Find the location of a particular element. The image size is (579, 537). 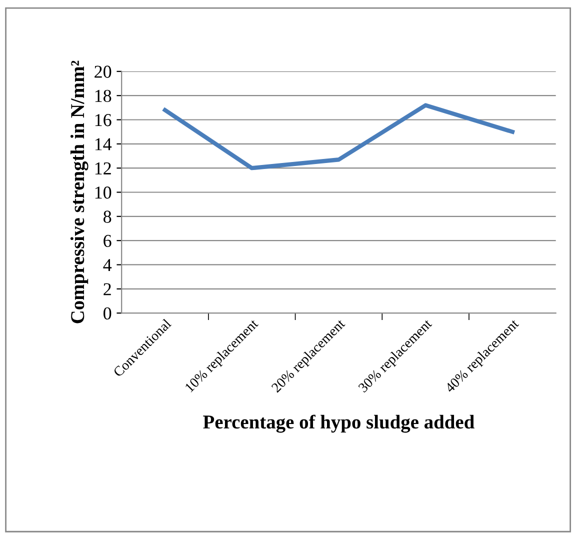

x-axis-title: Percentage of hypo sludge added is located at coordinates (338, 423).